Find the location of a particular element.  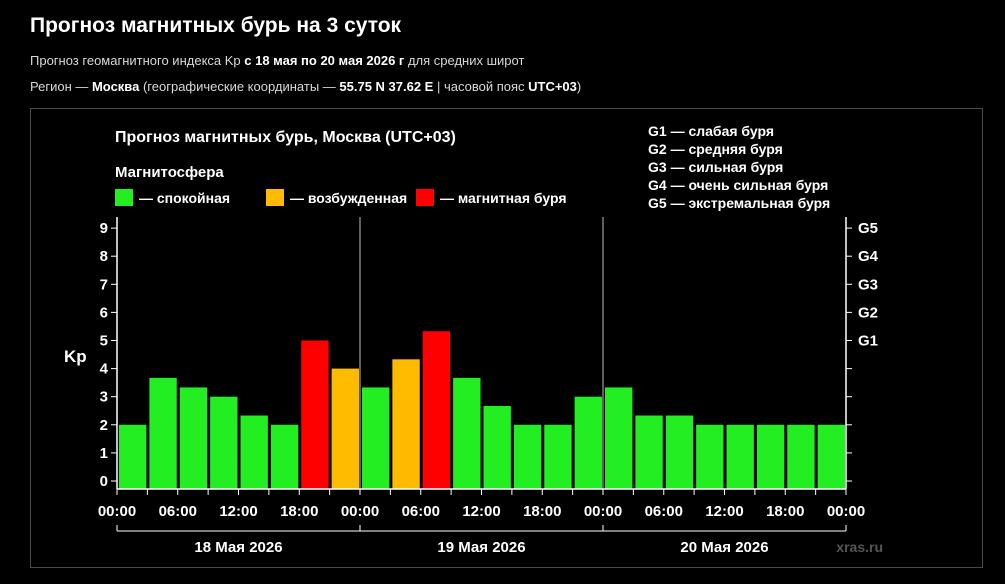

right-tick-label: G3 is located at coordinates (868, 284).